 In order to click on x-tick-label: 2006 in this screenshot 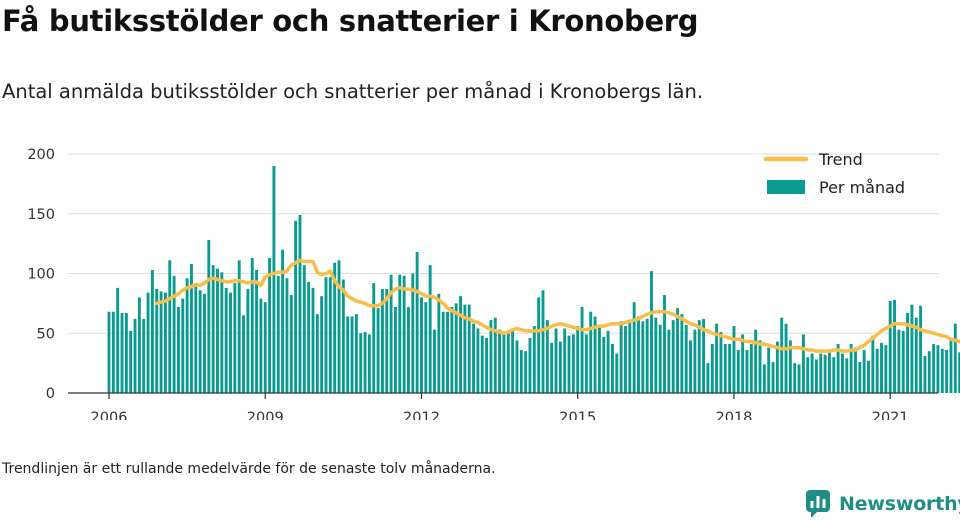, I will do `click(109, 415)`.